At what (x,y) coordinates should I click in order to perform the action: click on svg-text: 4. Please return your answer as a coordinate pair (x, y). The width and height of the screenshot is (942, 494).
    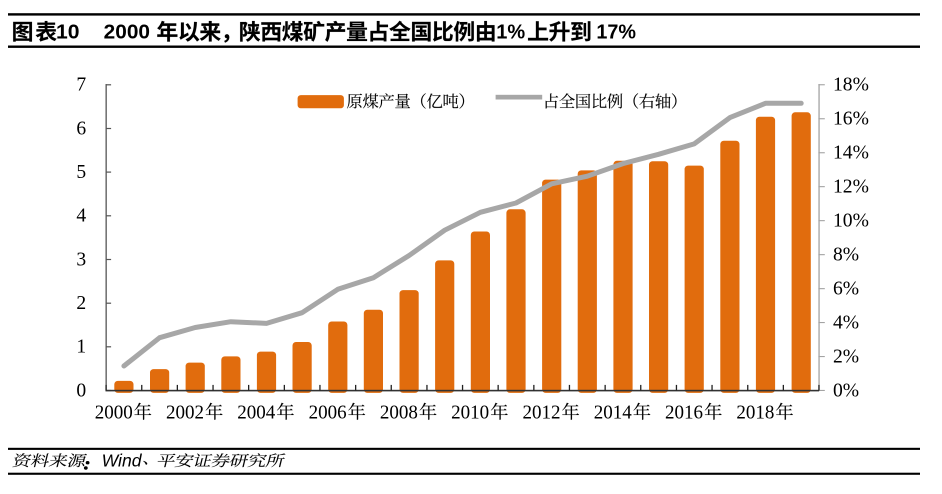
    Looking at the image, I should click on (81, 216).